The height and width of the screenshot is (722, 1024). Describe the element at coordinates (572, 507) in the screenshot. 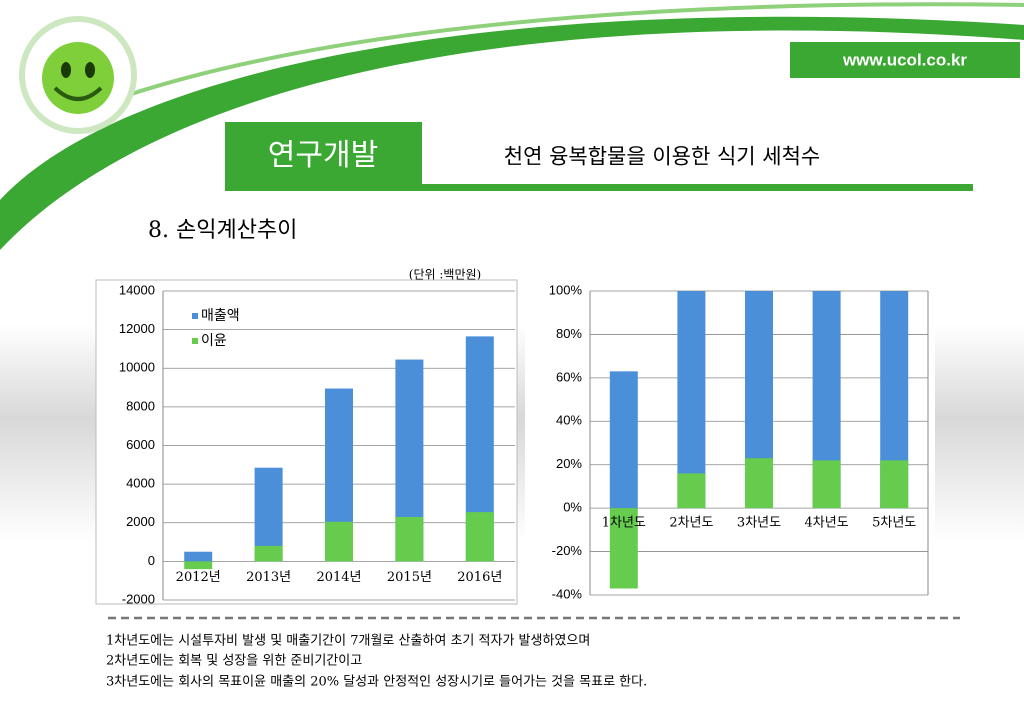

I see `y-tick-label: 0%` at that location.